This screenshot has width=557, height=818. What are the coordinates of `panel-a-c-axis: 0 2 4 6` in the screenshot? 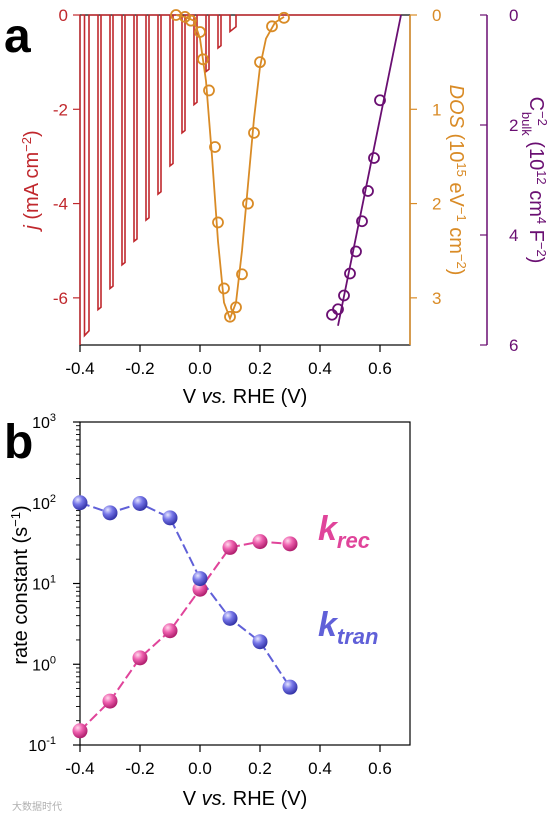 It's located at (499, 180).